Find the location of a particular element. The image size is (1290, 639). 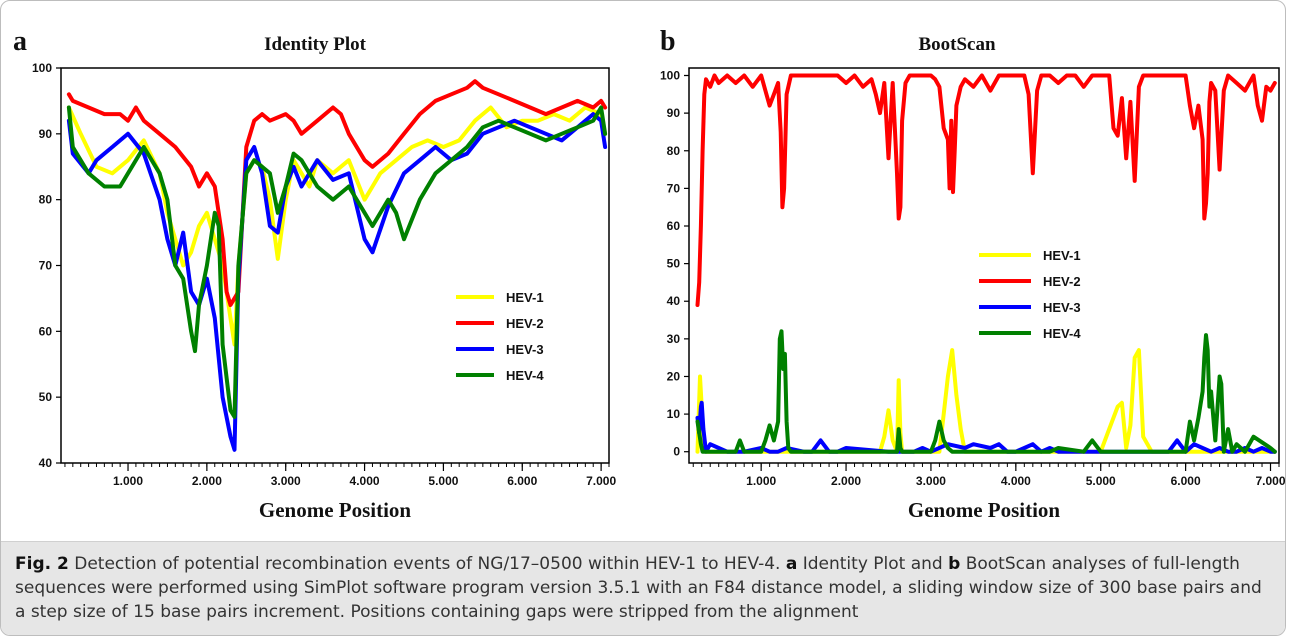

x-minor-ticks is located at coordinates (986, 465).